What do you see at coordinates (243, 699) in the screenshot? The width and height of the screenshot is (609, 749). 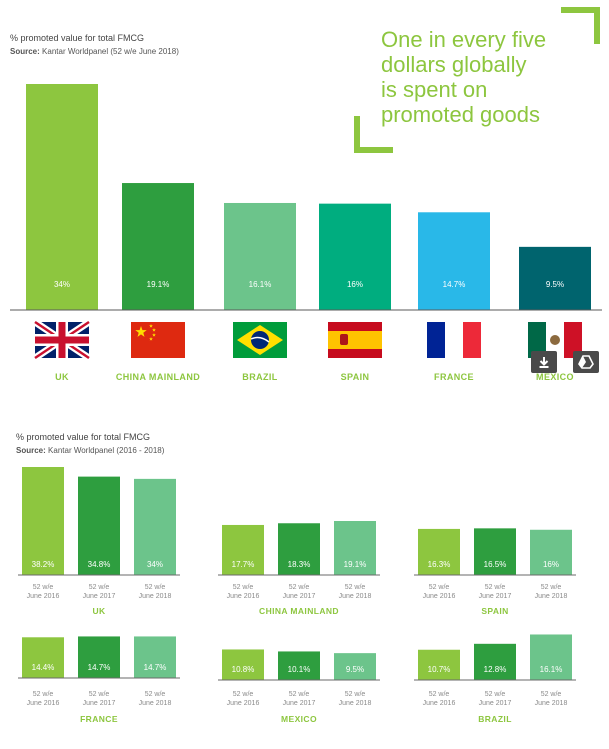 I see `panel-5-tick-1: 52 w/e June 2016` at bounding box center [243, 699].